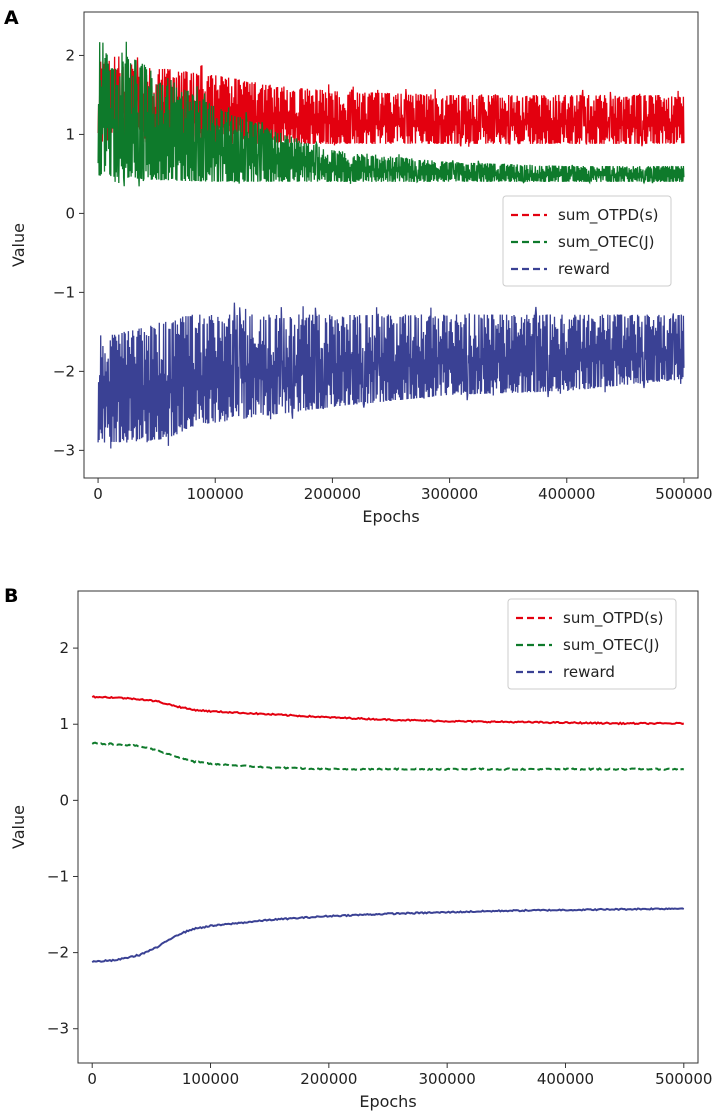  I want to click on x-tick-label-b-1: 100000, so click(210, 1079).